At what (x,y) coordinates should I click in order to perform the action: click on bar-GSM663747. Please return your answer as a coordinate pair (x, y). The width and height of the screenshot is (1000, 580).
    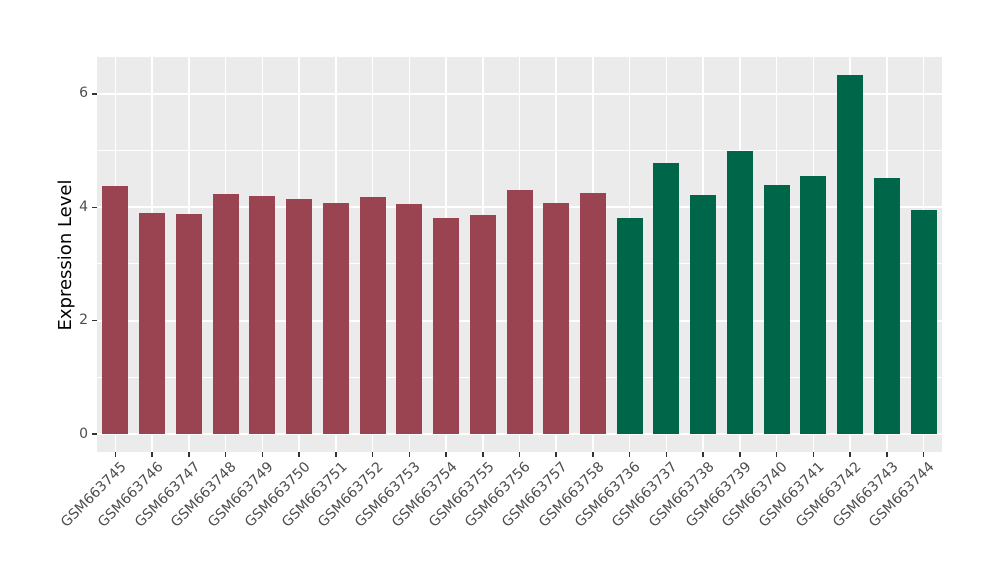
    Looking at the image, I should click on (188, 323).